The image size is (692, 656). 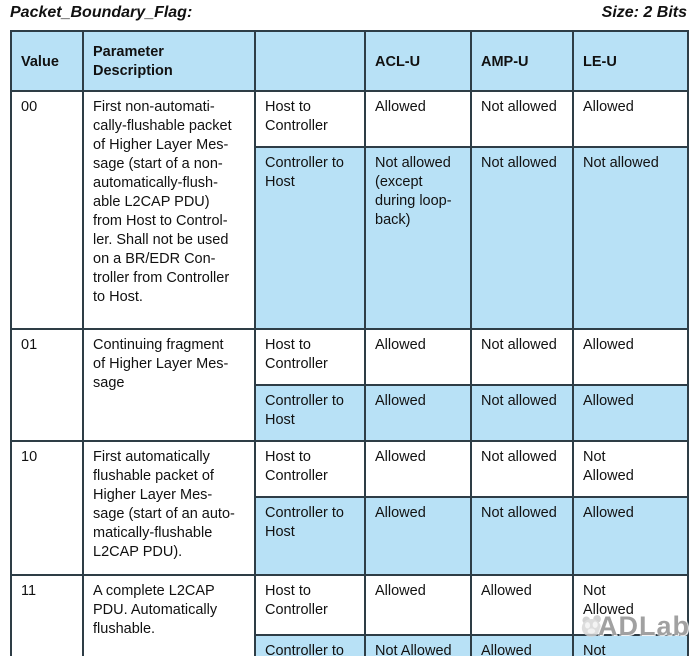 What do you see at coordinates (169, 61) in the screenshot?
I see `header-parameter-description: Parameter Description` at bounding box center [169, 61].